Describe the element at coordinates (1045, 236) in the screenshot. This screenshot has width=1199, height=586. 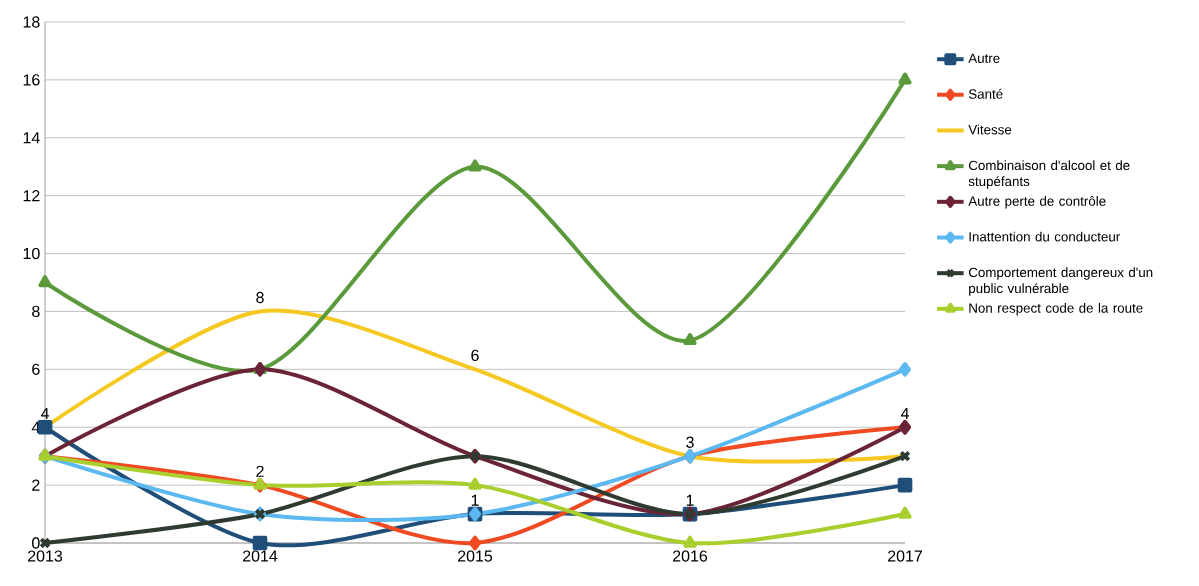
I see `legend-label: Inattention du conducteur` at that location.